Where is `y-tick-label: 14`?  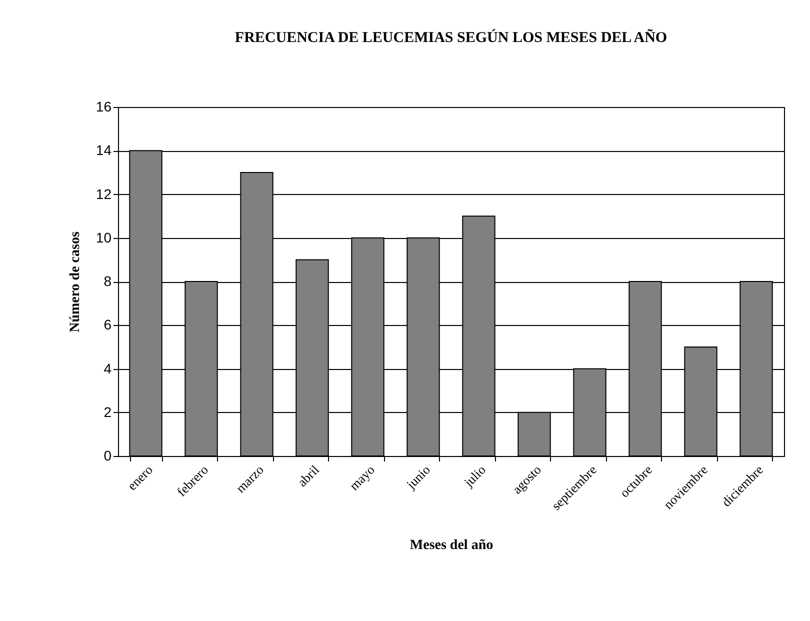 y-tick-label: 14 is located at coordinates (104, 150).